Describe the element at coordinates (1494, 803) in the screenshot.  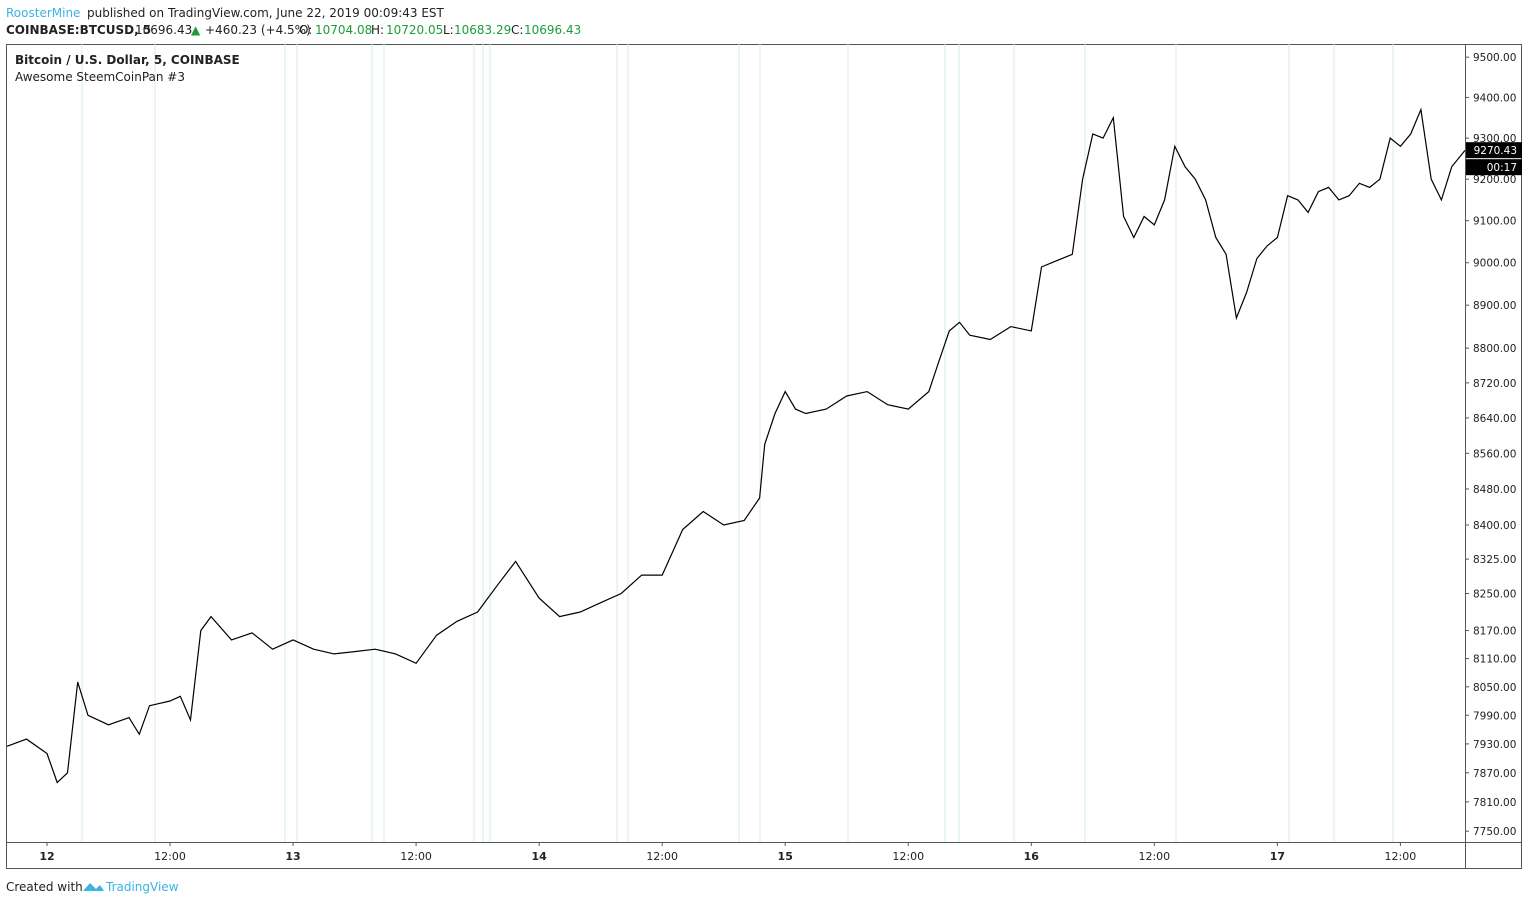
I see `y-tick-label: 7810.00` at that location.